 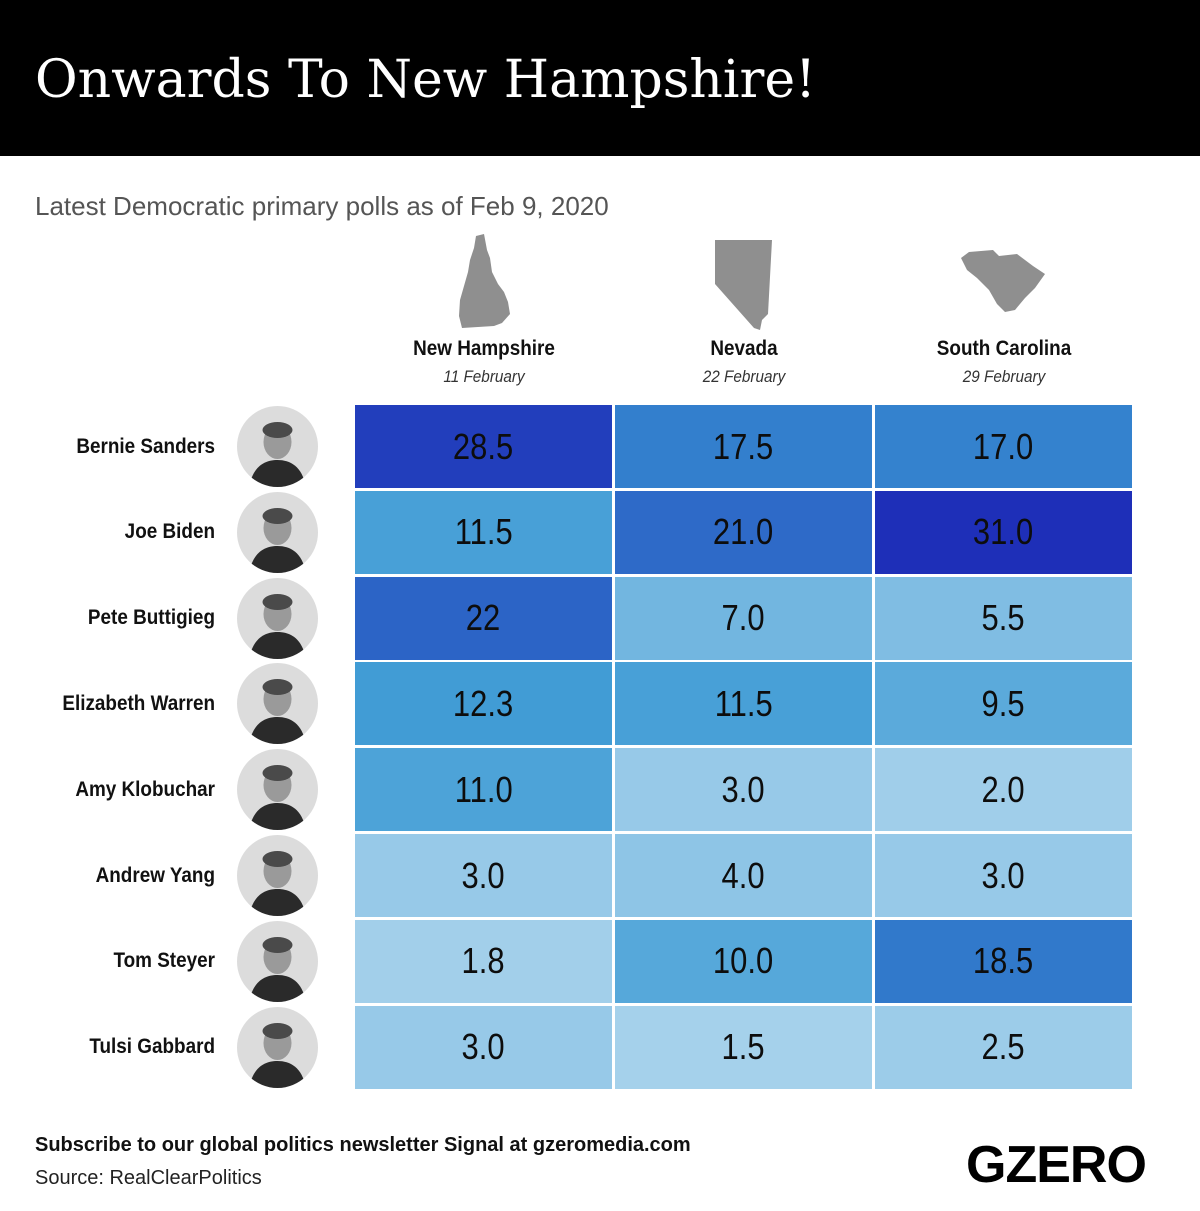 What do you see at coordinates (277, 961) in the screenshot?
I see `avatar-tom-steyer` at bounding box center [277, 961].